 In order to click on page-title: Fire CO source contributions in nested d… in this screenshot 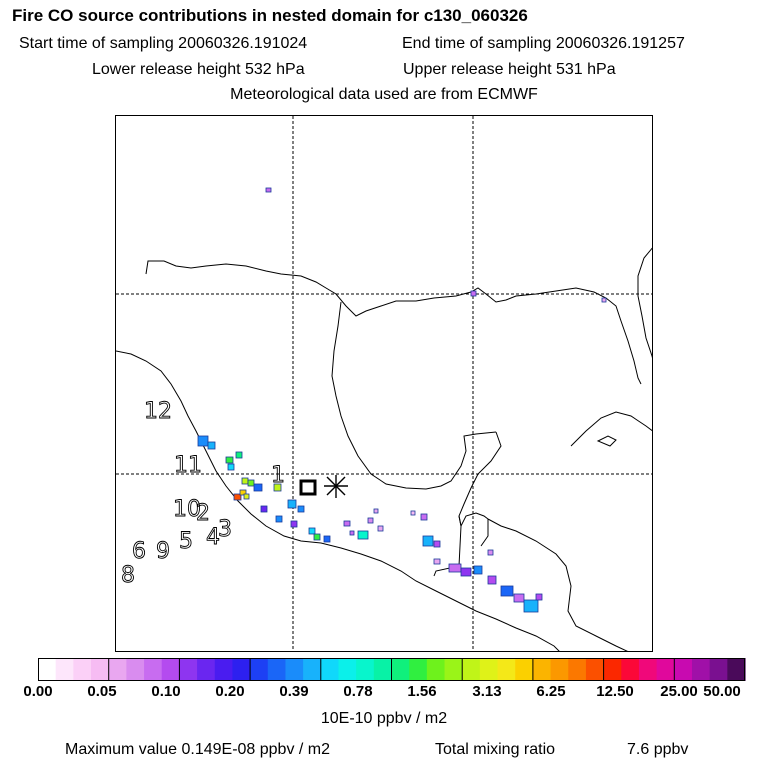, I will do `click(270, 15)`.